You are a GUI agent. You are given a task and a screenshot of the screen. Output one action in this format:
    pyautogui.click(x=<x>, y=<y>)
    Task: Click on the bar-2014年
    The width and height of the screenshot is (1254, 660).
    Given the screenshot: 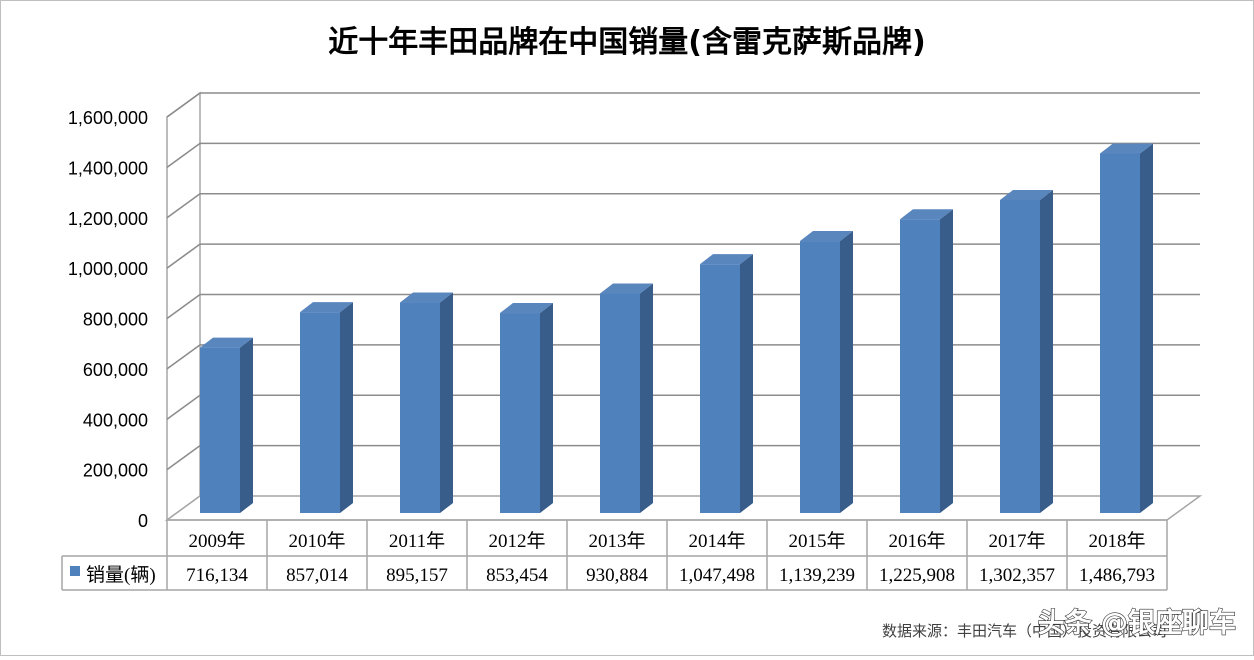 What is the action you would take?
    pyautogui.click(x=726, y=383)
    